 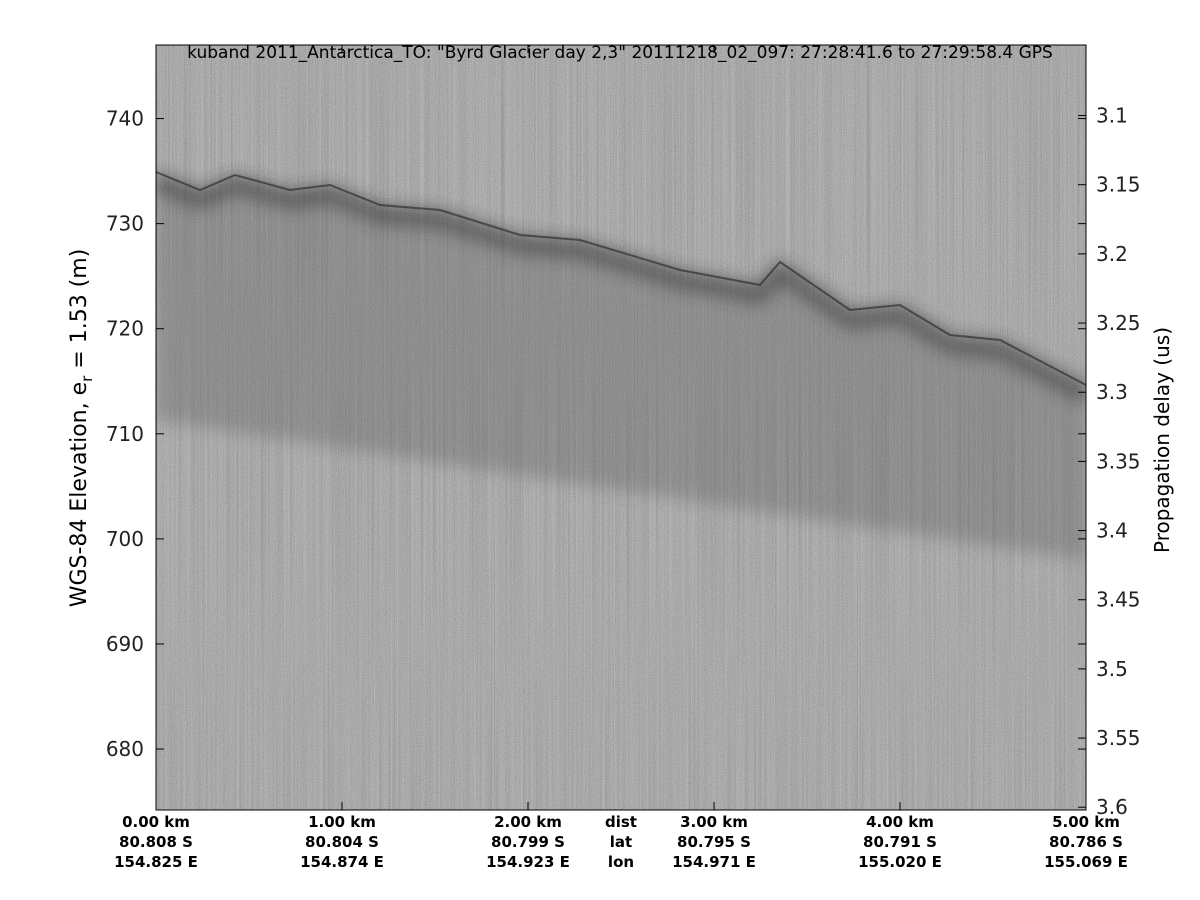 I want to click on y-label-text: WGS-84 Elevation, e, so click(x=79, y=494).